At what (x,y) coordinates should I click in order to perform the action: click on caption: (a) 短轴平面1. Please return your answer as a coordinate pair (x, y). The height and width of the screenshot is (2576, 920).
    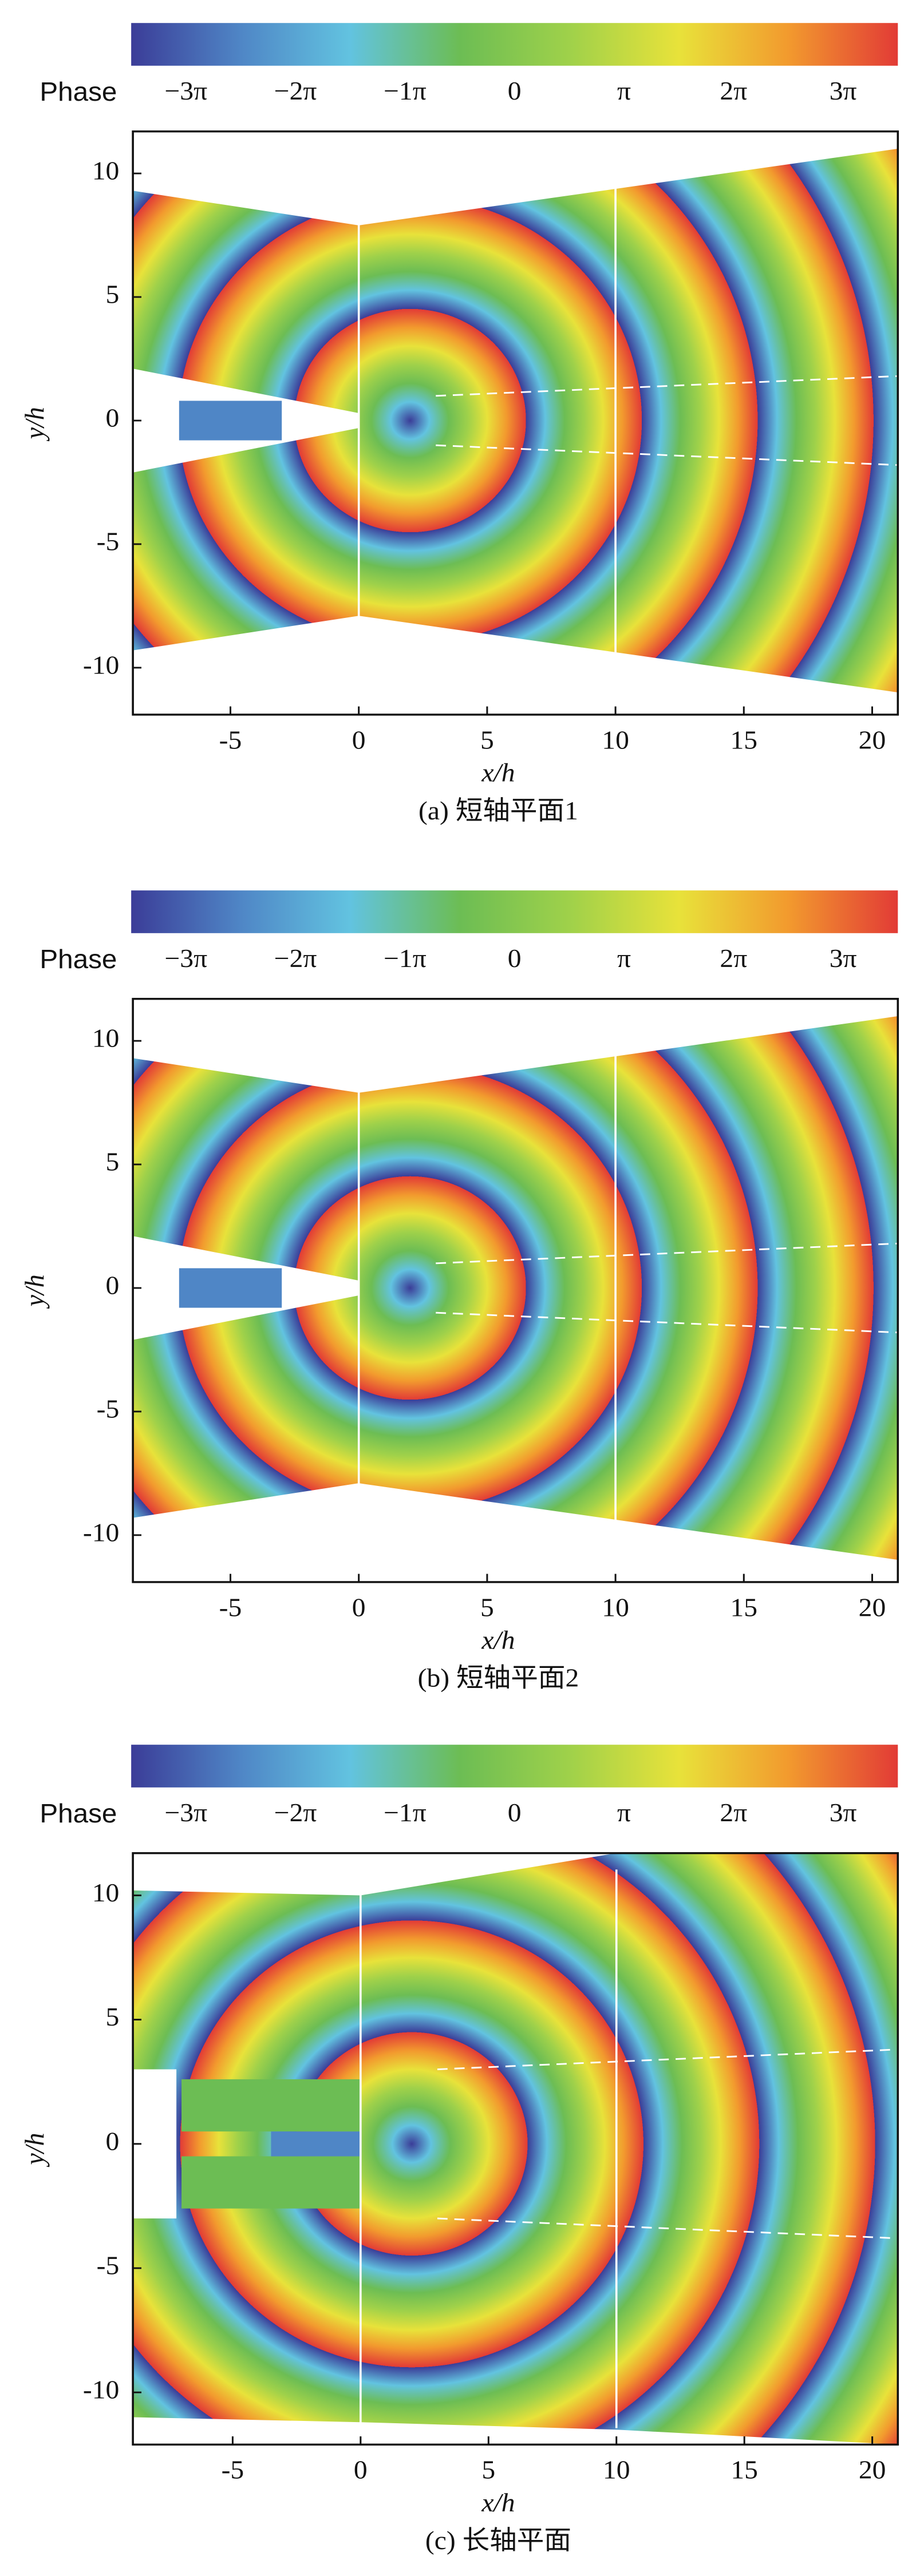
    Looking at the image, I should click on (498, 811).